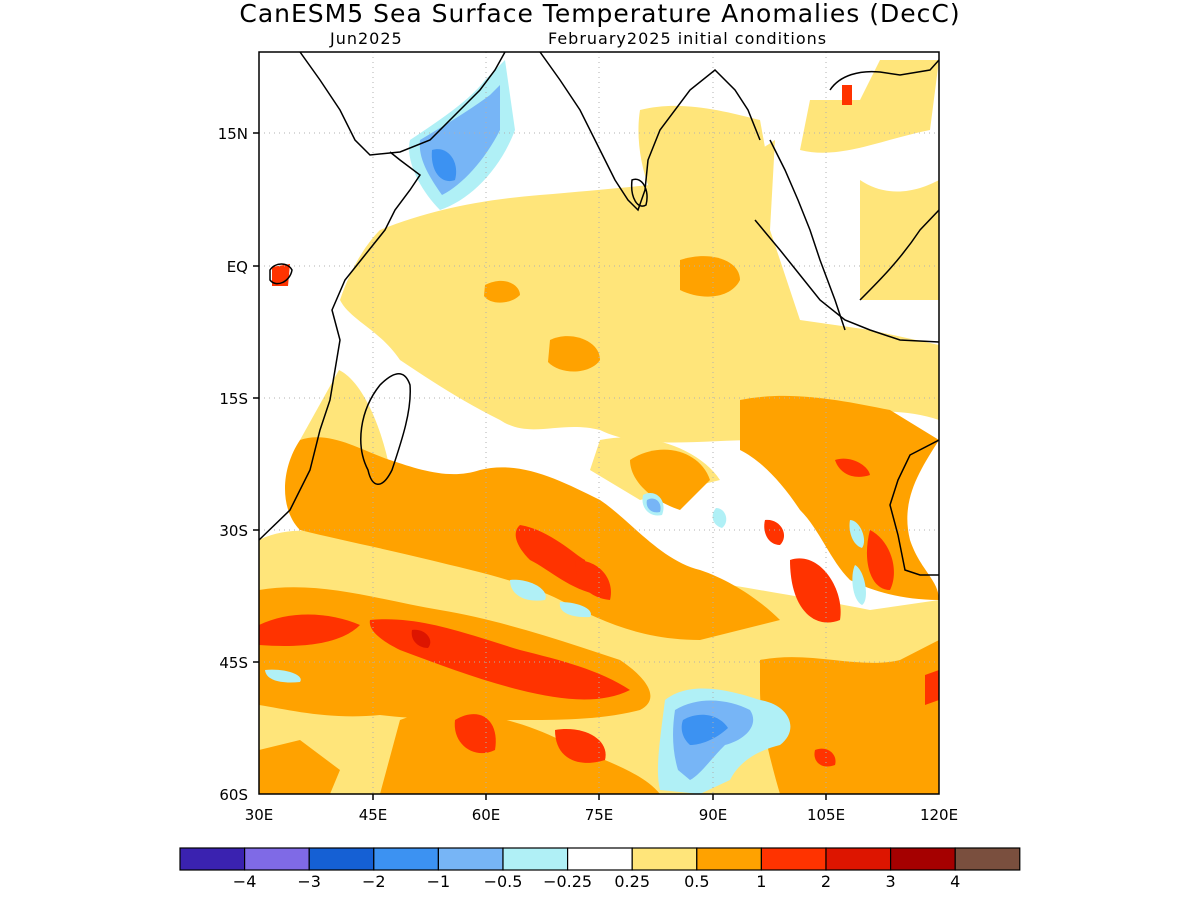 The height and width of the screenshot is (900, 1200). What do you see at coordinates (596, 881) in the screenshot?
I see `colorbar-labels: −4 −3 −2 −1 −0.5 −0.25 0.25 0.5 1 2 3 4` at bounding box center [596, 881].